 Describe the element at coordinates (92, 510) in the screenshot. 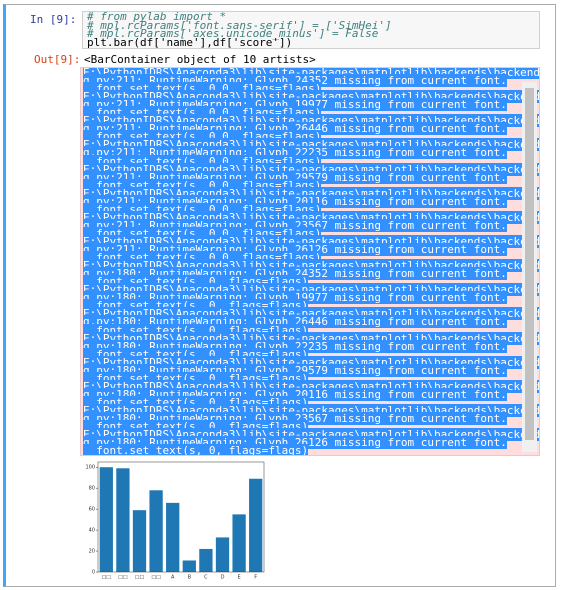

I see `y-tick-label: 60` at that location.